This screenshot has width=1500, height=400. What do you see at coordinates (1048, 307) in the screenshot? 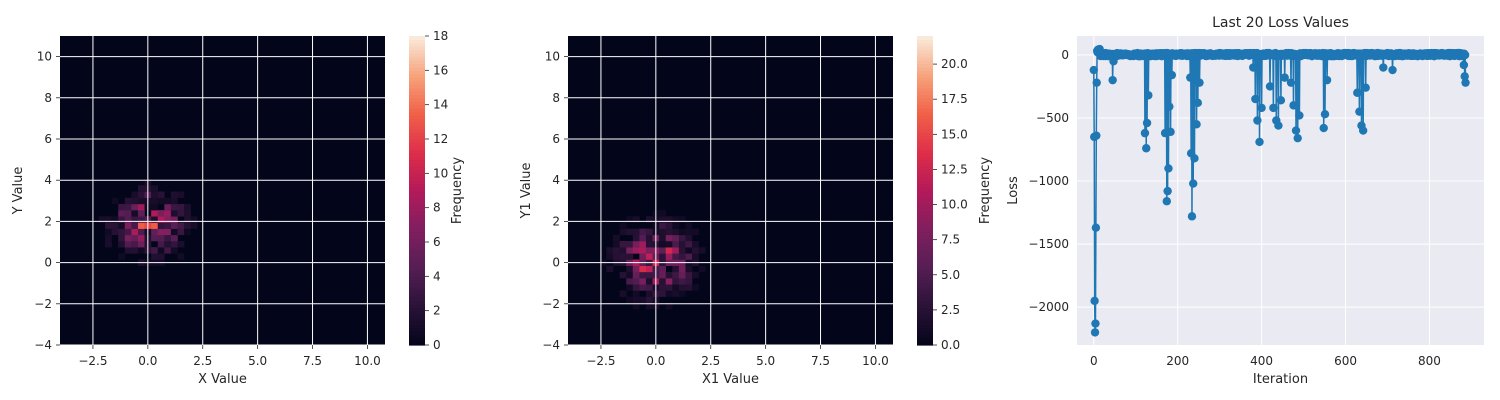
I see `y-tick-label: −2000` at bounding box center [1048, 307].